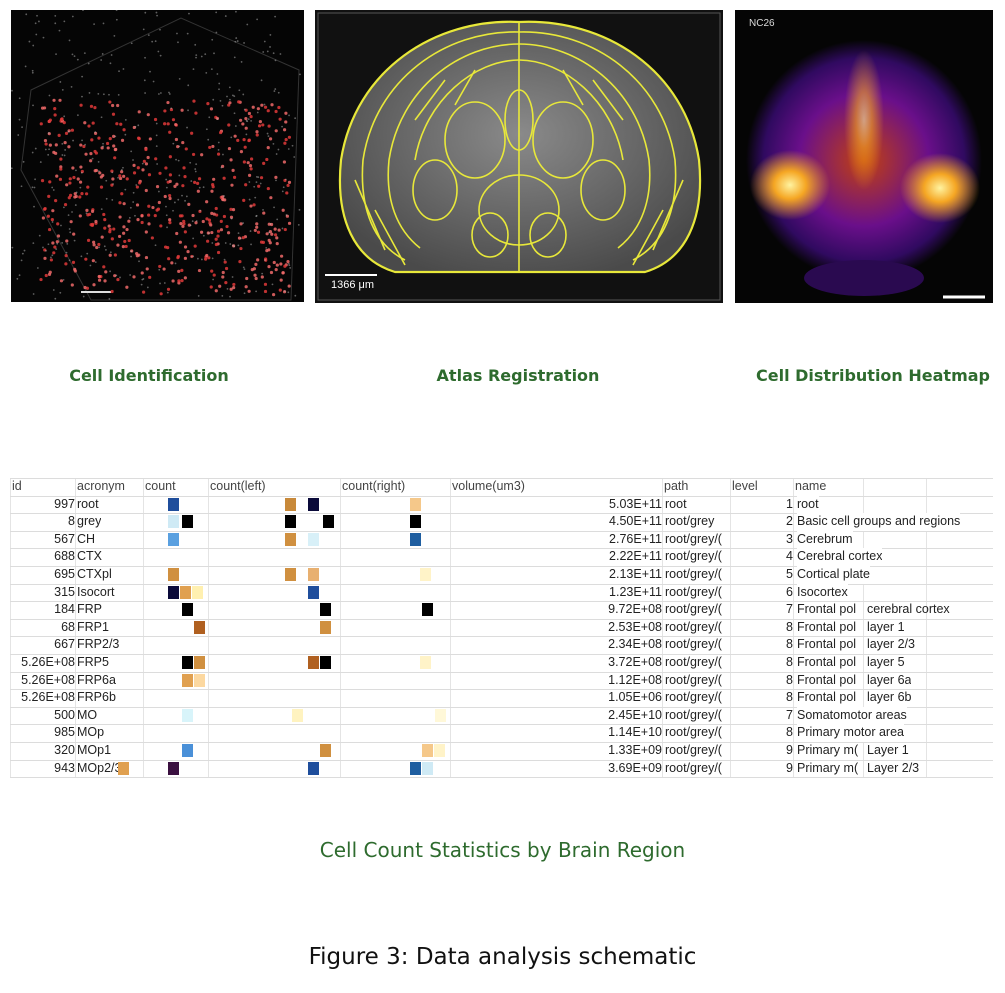 The image size is (1005, 993). What do you see at coordinates (519, 147) in the screenshot?
I see `atlas-regions` at bounding box center [519, 147].